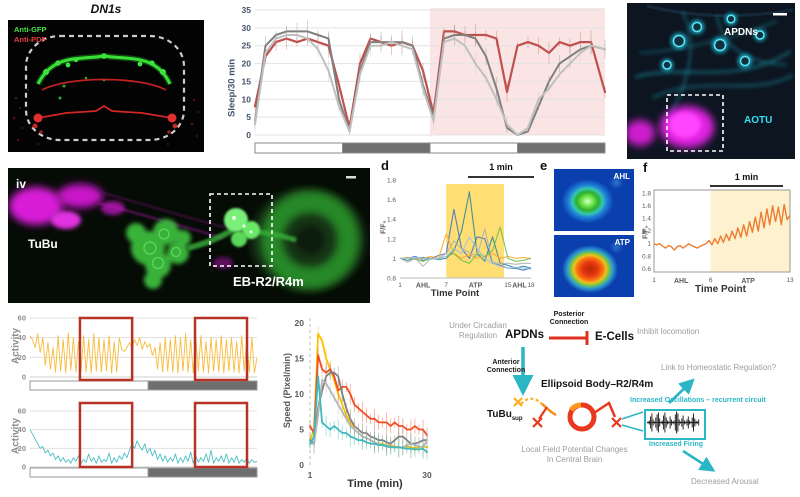 The width and height of the screenshot is (800, 497). I want to click on panel-f-ylabel: F/F₀, so click(646, 232).